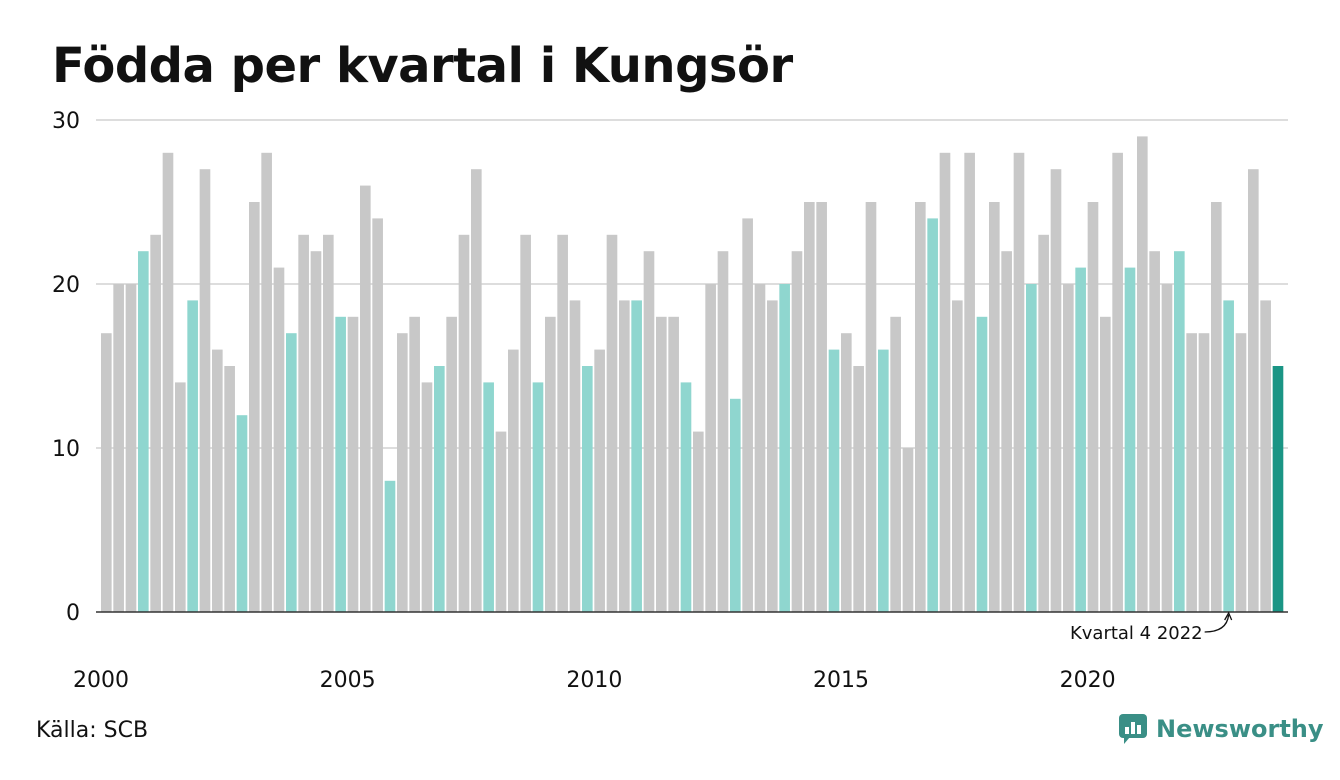  I want to click on chart-title: Födda per kvartal i Kungsör, so click(422, 66).